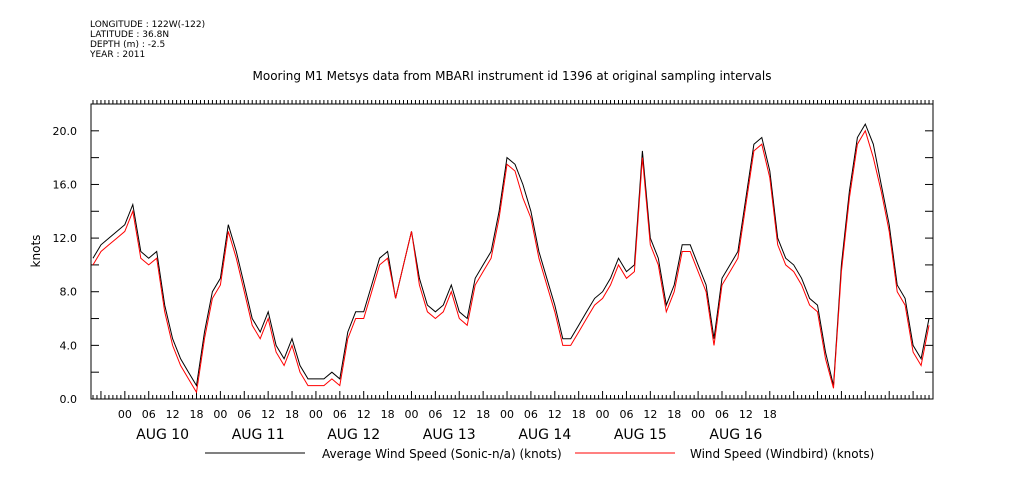 Image resolution: width=1009 pixels, height=504 pixels. I want to click on y-tick-label: 4.0, so click(69, 345).